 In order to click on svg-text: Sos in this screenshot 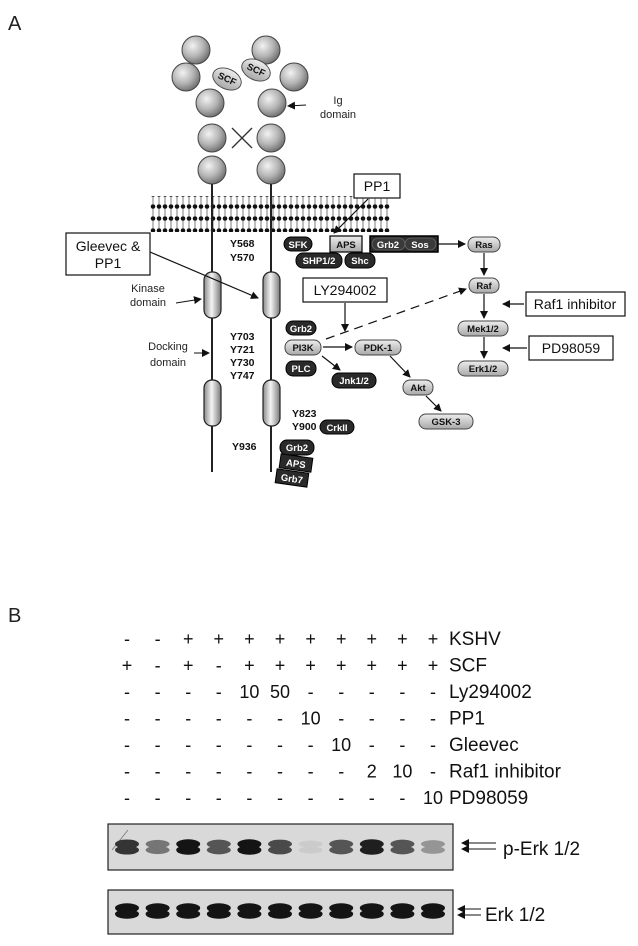, I will do `click(419, 245)`.